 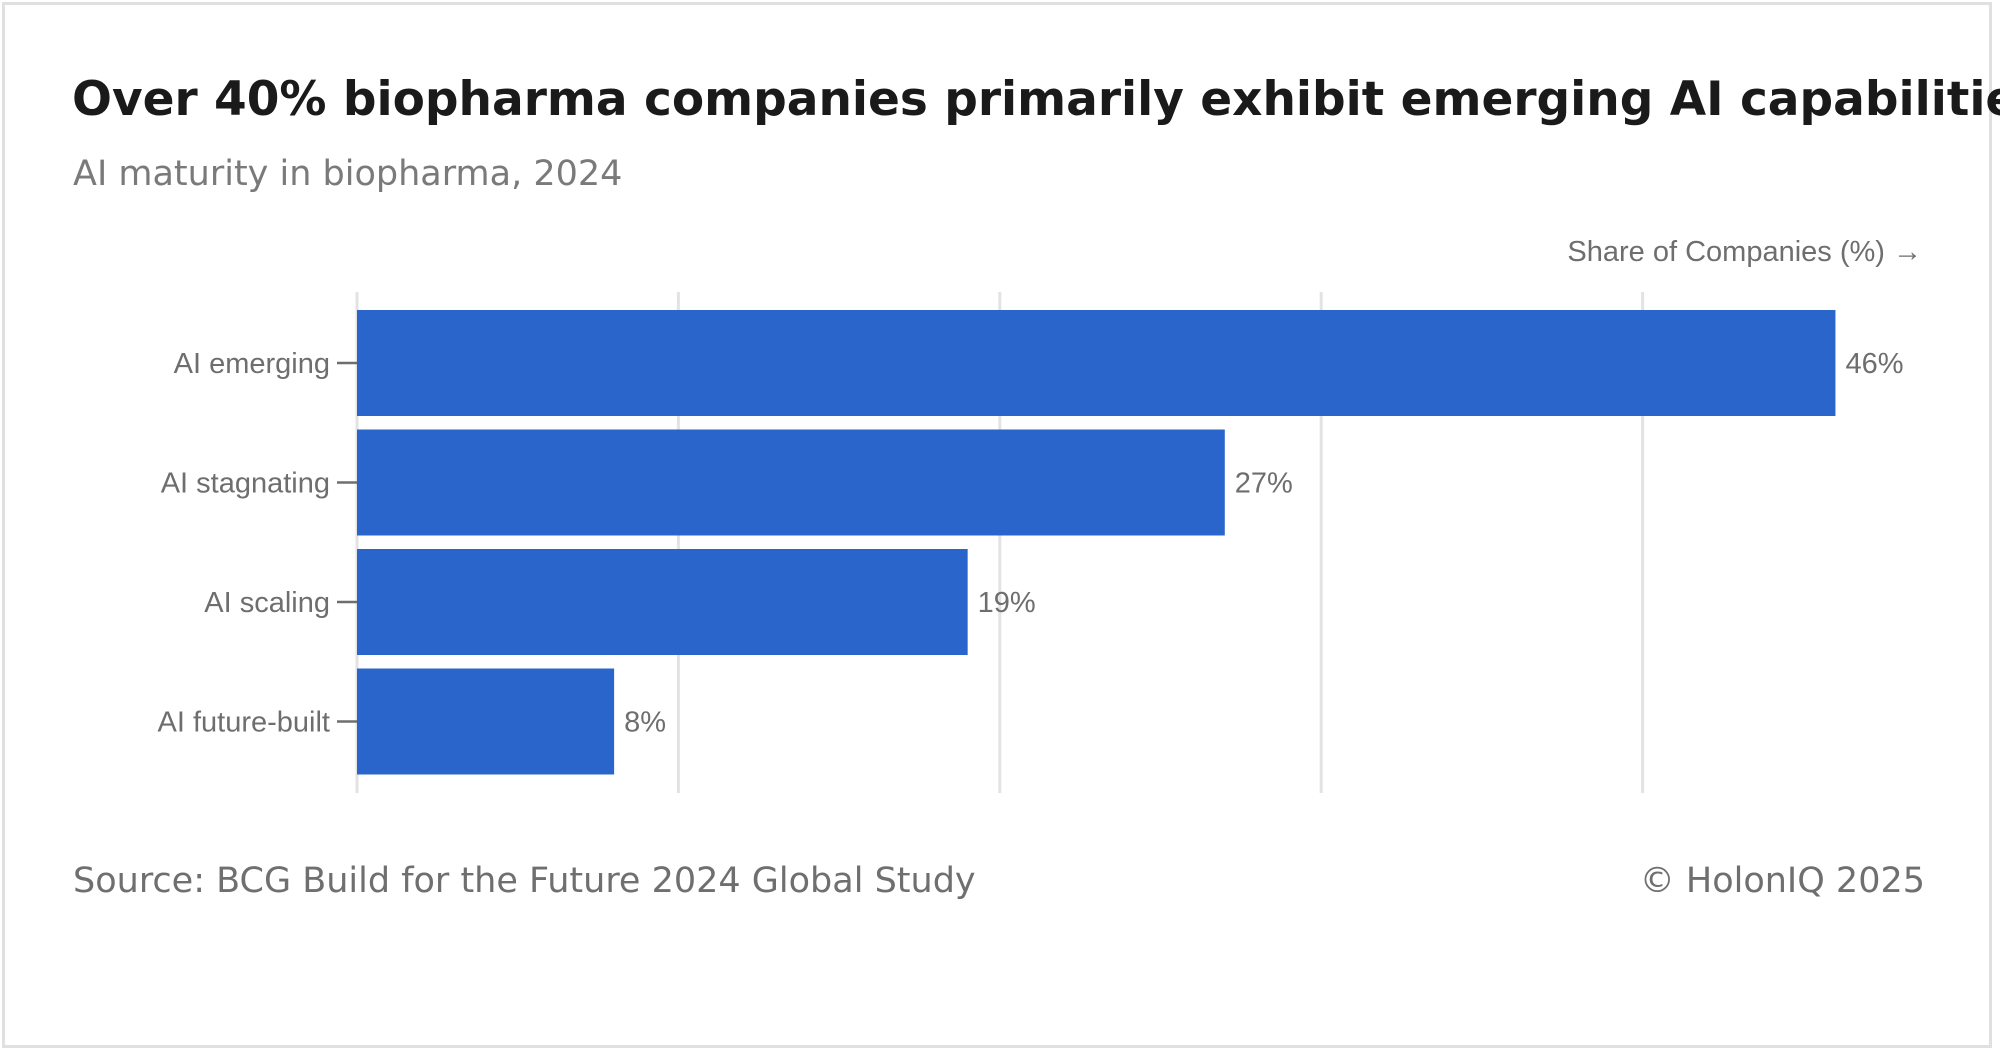 What do you see at coordinates (645, 723) in the screenshot?
I see `value-label: 8%` at bounding box center [645, 723].